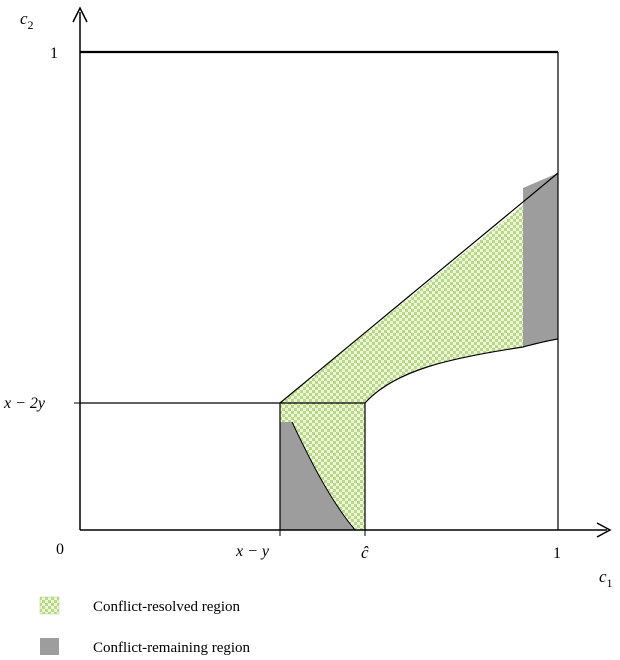 This screenshot has height=660, width=620. What do you see at coordinates (49, 605) in the screenshot?
I see `legend-swatch-resolved` at bounding box center [49, 605].